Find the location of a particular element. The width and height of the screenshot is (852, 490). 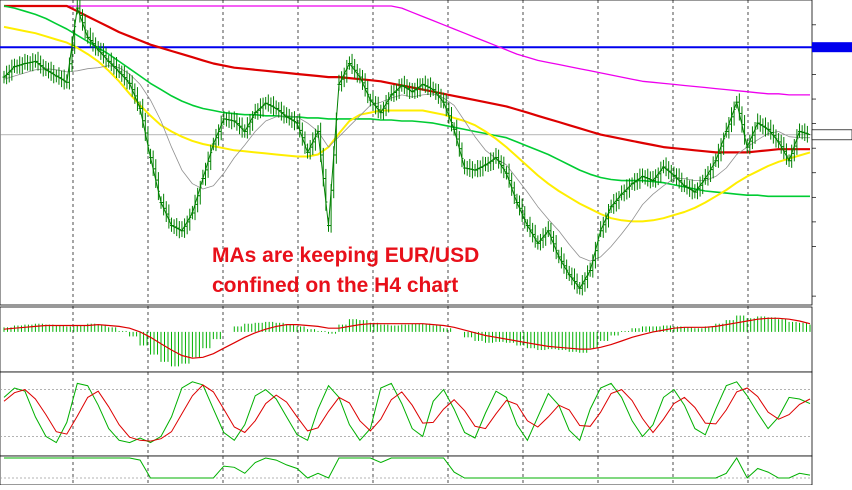

stoch-signal-line is located at coordinates (407, 413).